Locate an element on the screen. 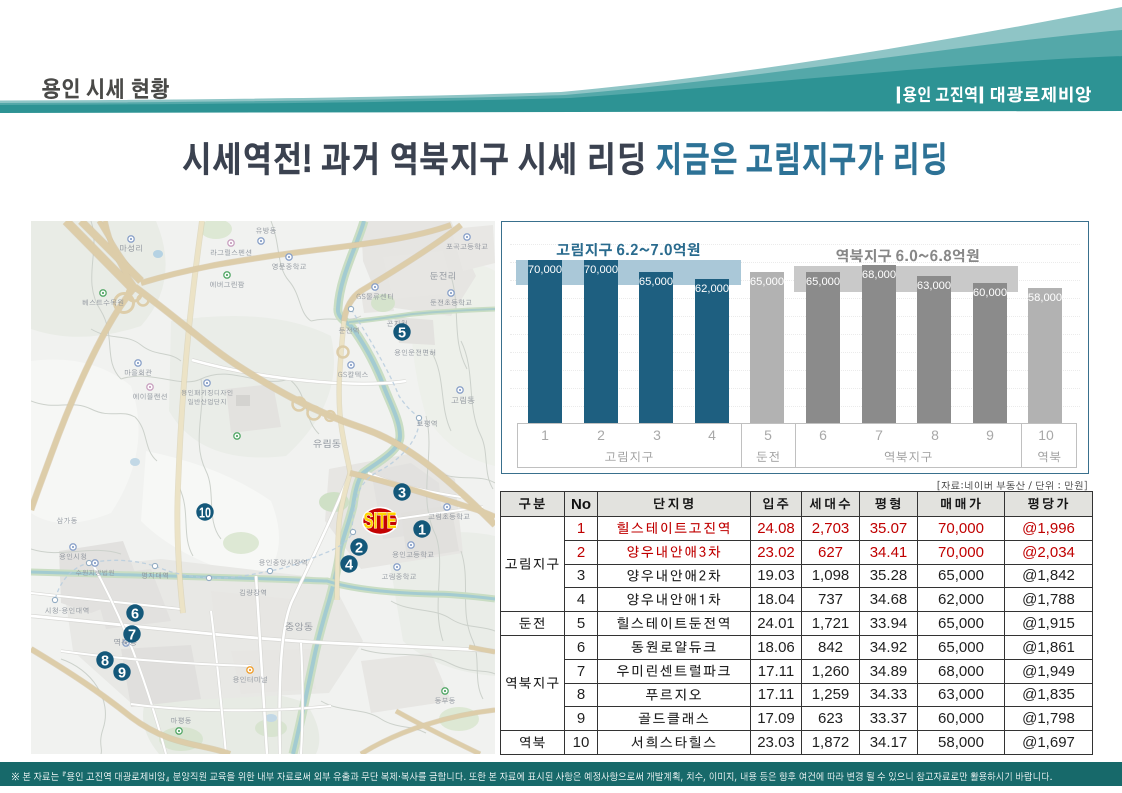 The image size is (1122, 793). svg-text: SITE is located at coordinates (380, 520).